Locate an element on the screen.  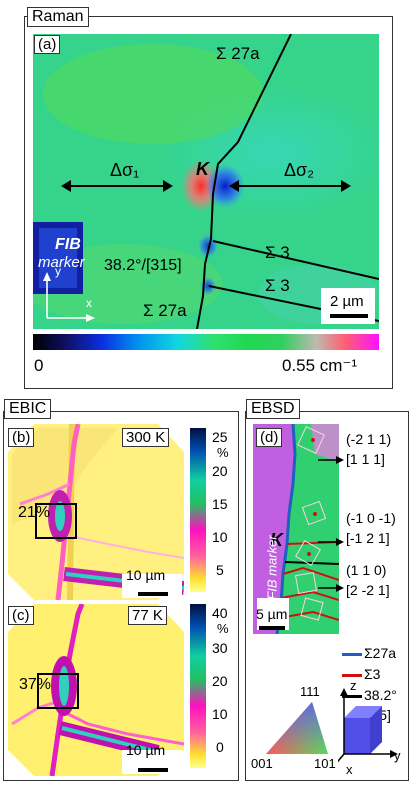
legend-swatch-sigma3 is located at coordinates (352, 675).